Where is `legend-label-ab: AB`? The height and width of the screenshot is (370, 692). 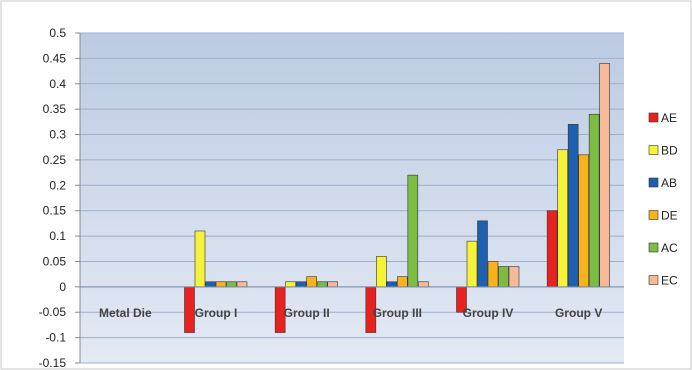 legend-label-ab: AB is located at coordinates (669, 183).